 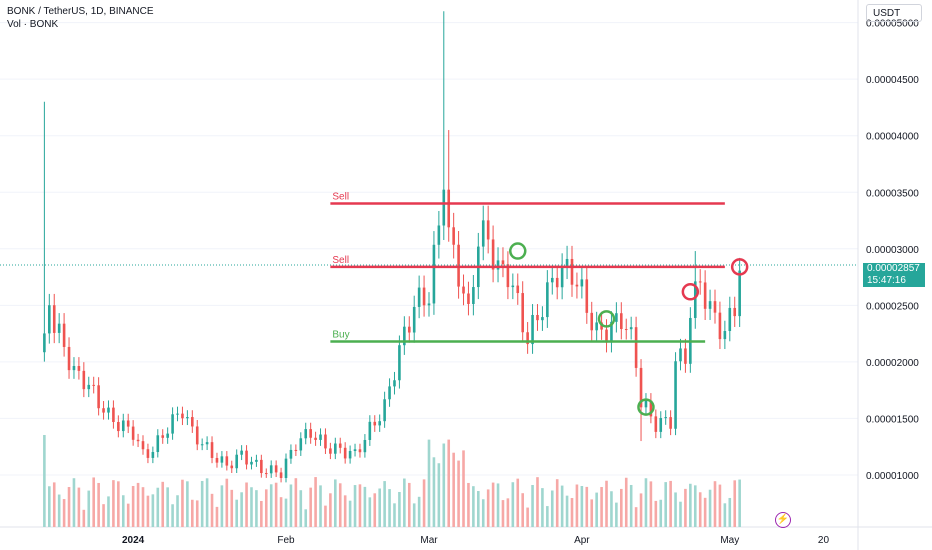 What do you see at coordinates (783, 520) in the screenshot?
I see `lightning-icon: ⚡` at bounding box center [783, 520].